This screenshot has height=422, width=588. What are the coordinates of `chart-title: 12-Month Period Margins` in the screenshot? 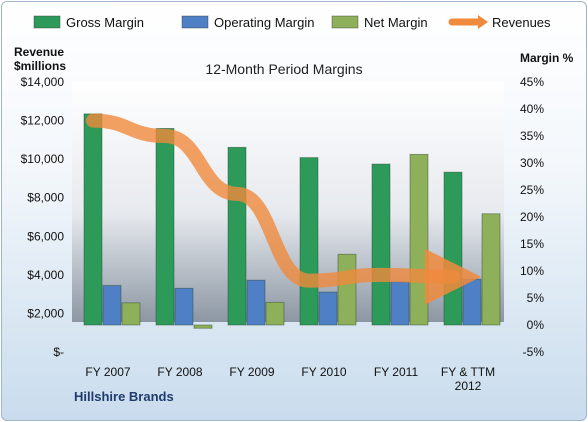 It's located at (283, 69).